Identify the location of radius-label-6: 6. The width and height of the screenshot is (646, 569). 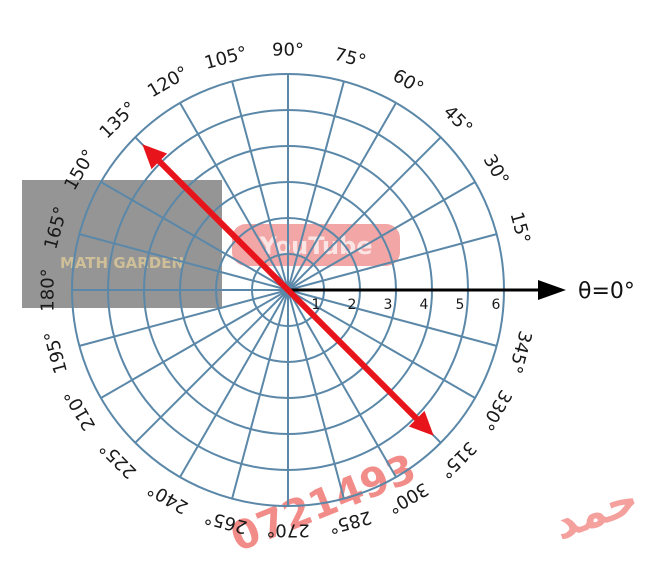
(496, 305).